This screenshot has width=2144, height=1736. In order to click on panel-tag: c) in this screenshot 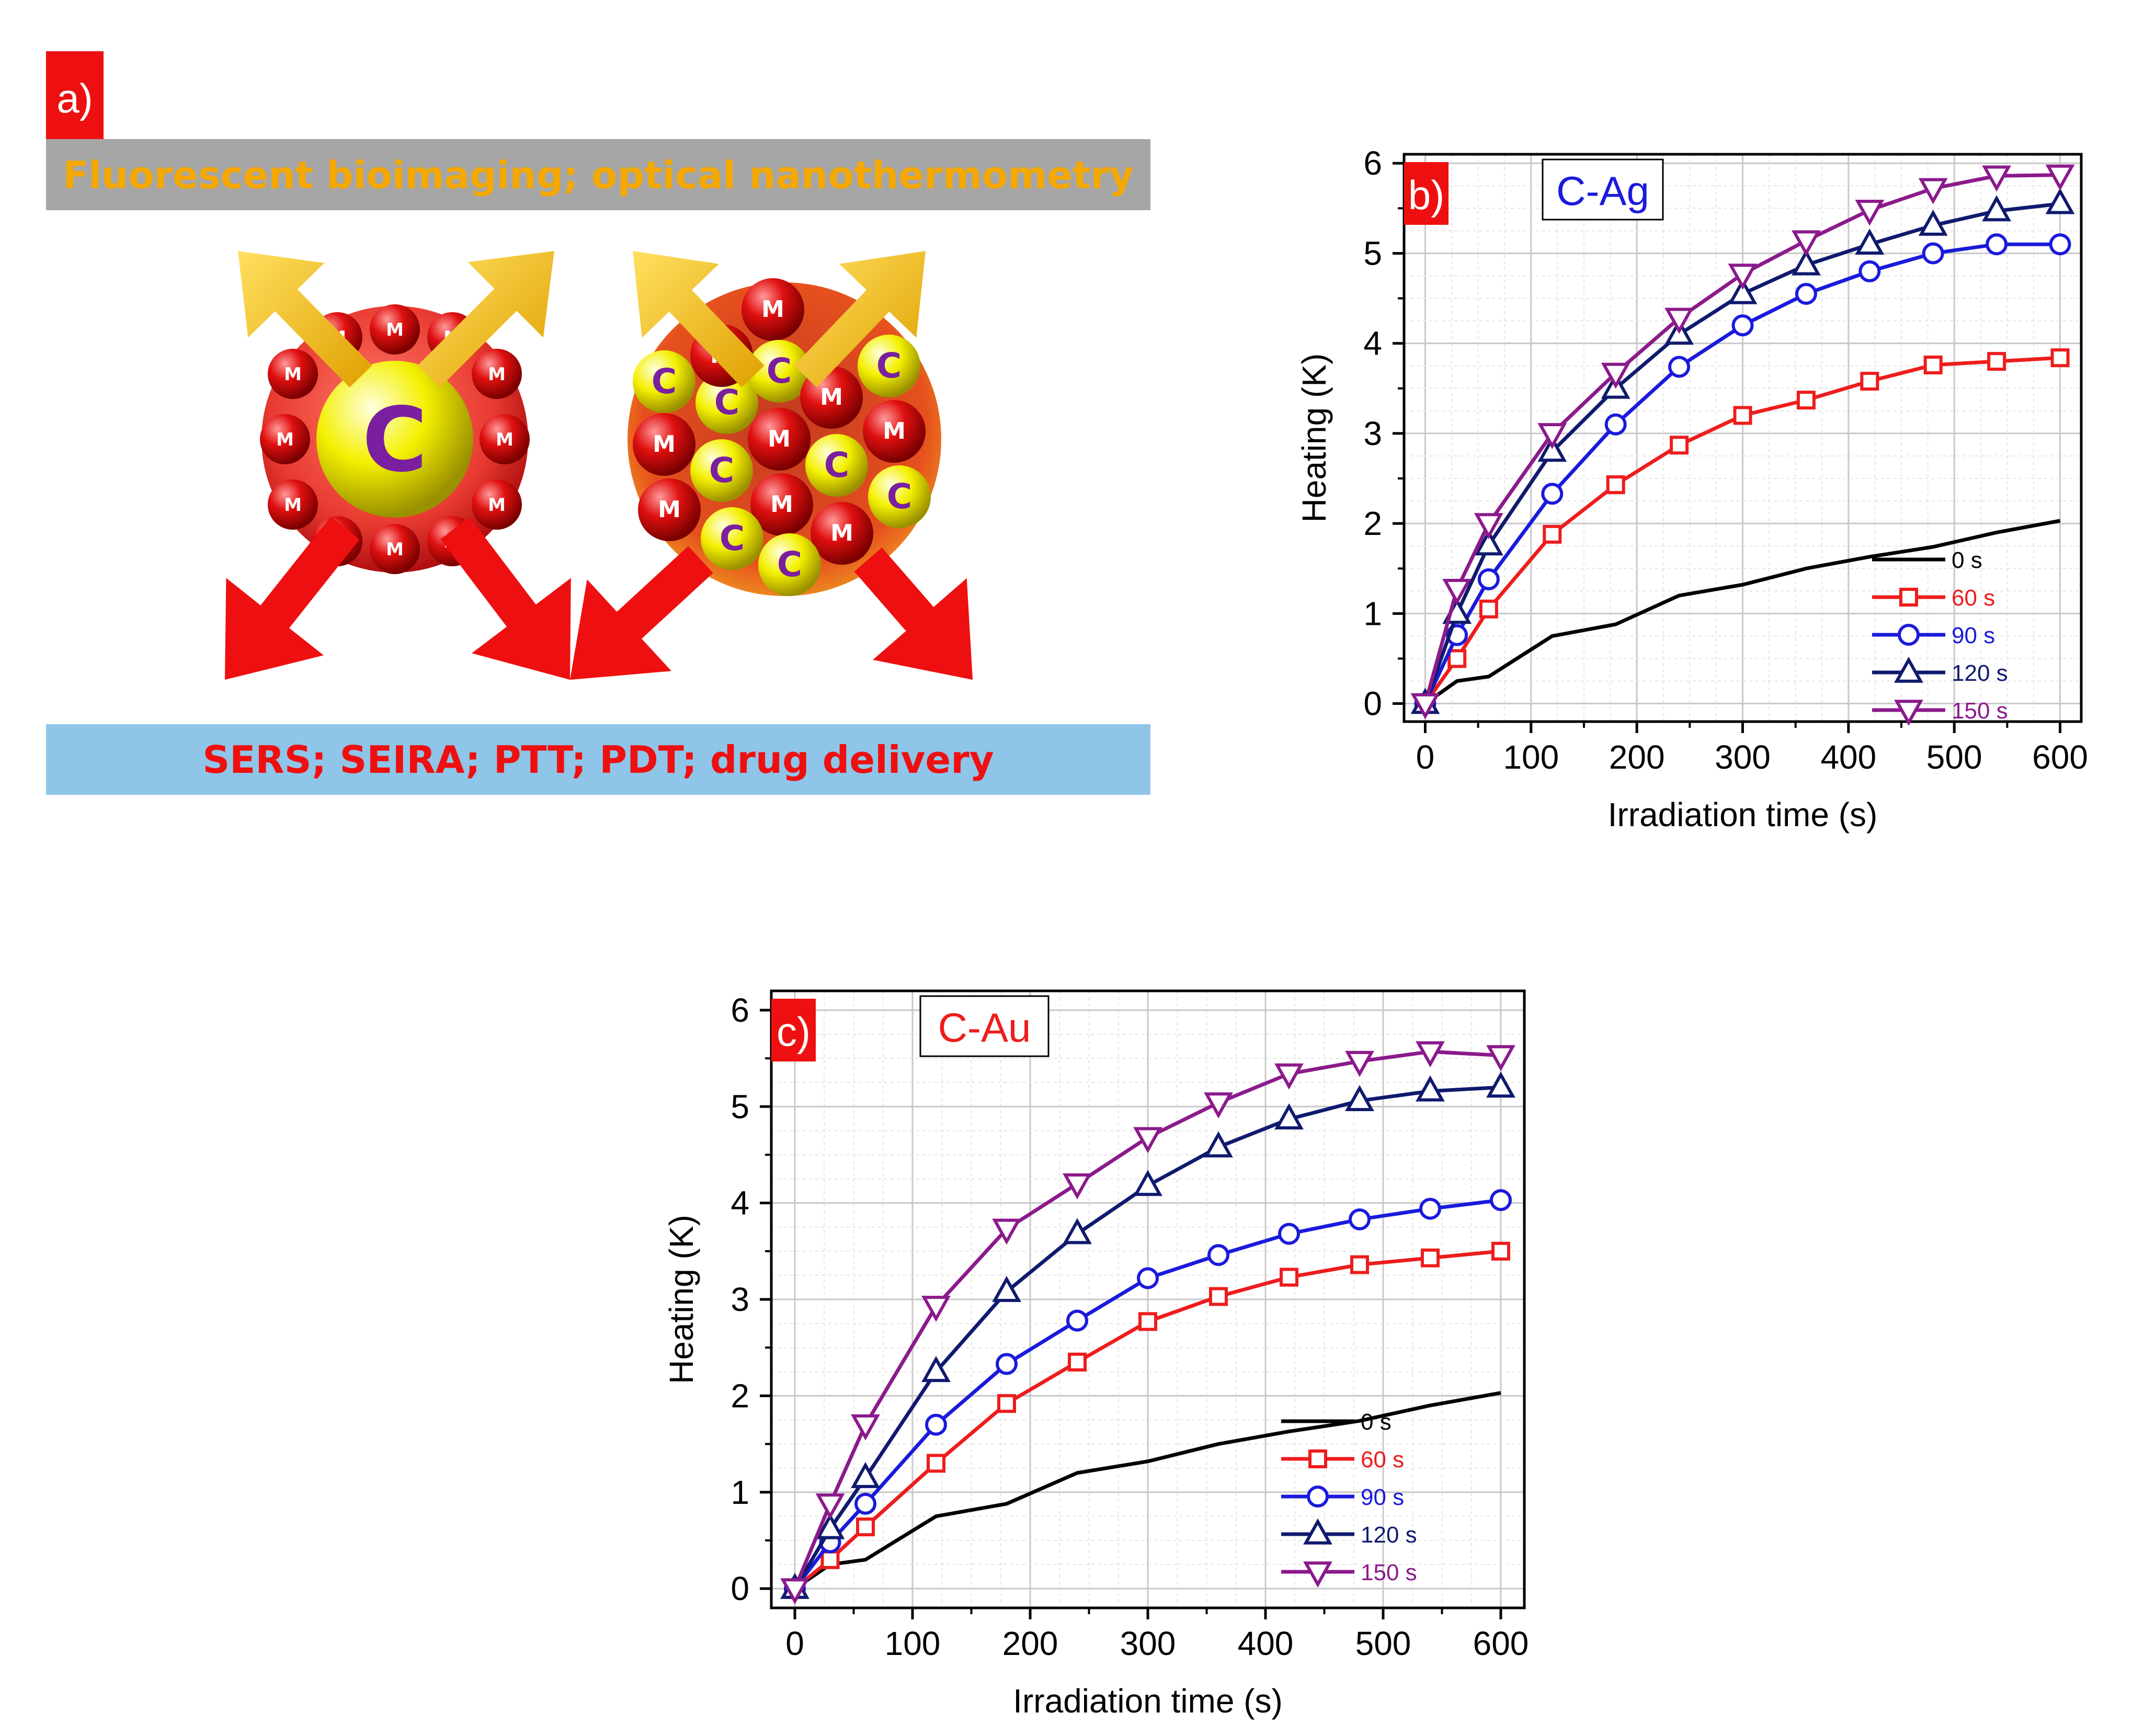, I will do `click(794, 1032)`.